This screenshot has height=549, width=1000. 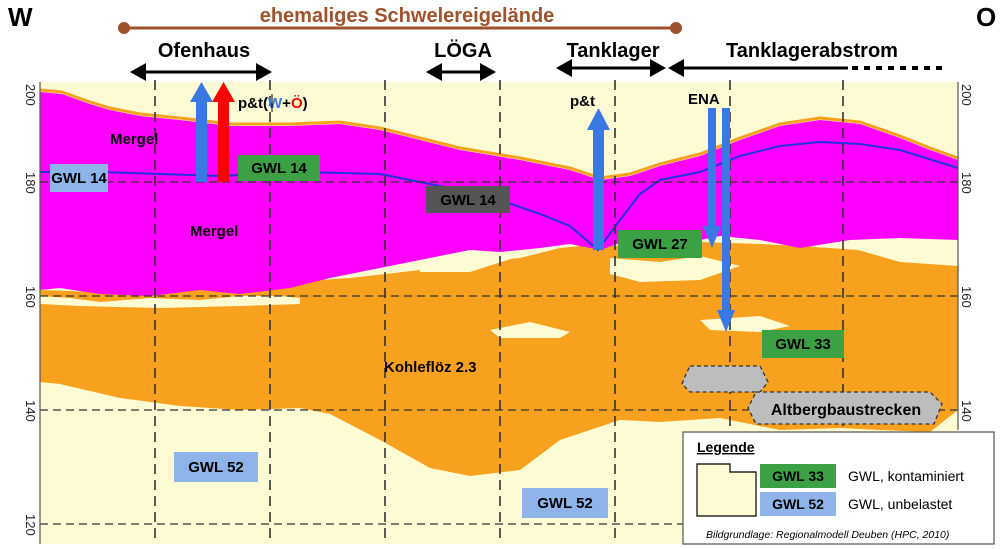 I want to click on ena-label: ENA, so click(x=704, y=99).